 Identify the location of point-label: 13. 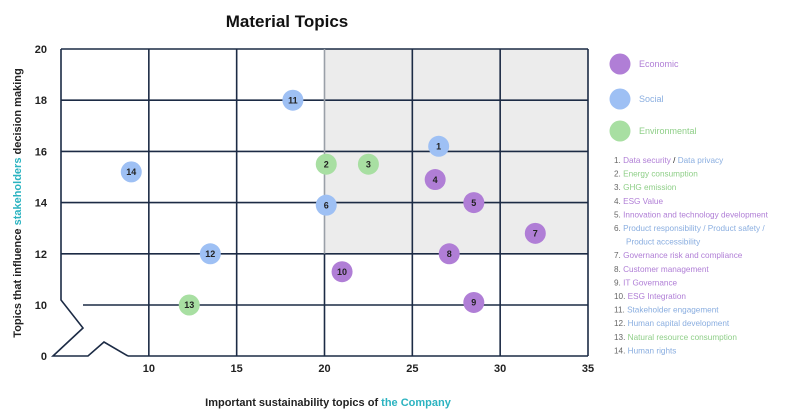
(189, 305).